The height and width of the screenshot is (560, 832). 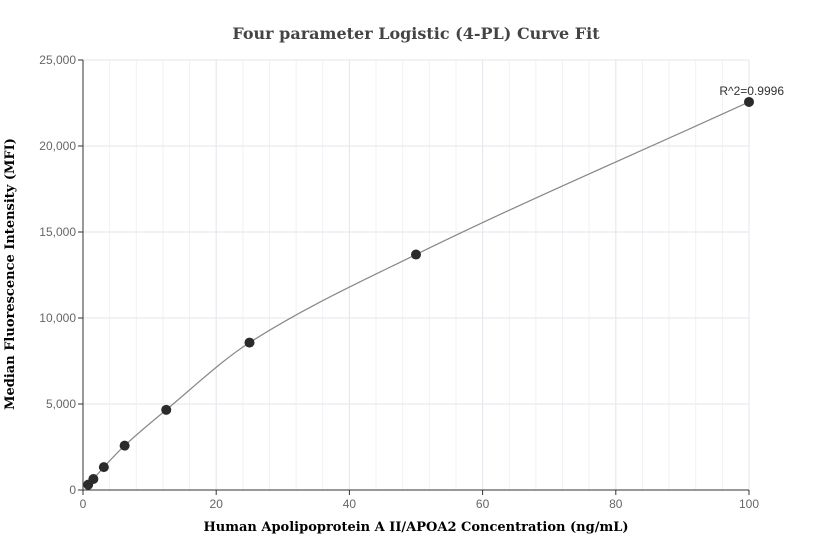 I want to click on y-tick-label: 0, so click(x=72, y=490).